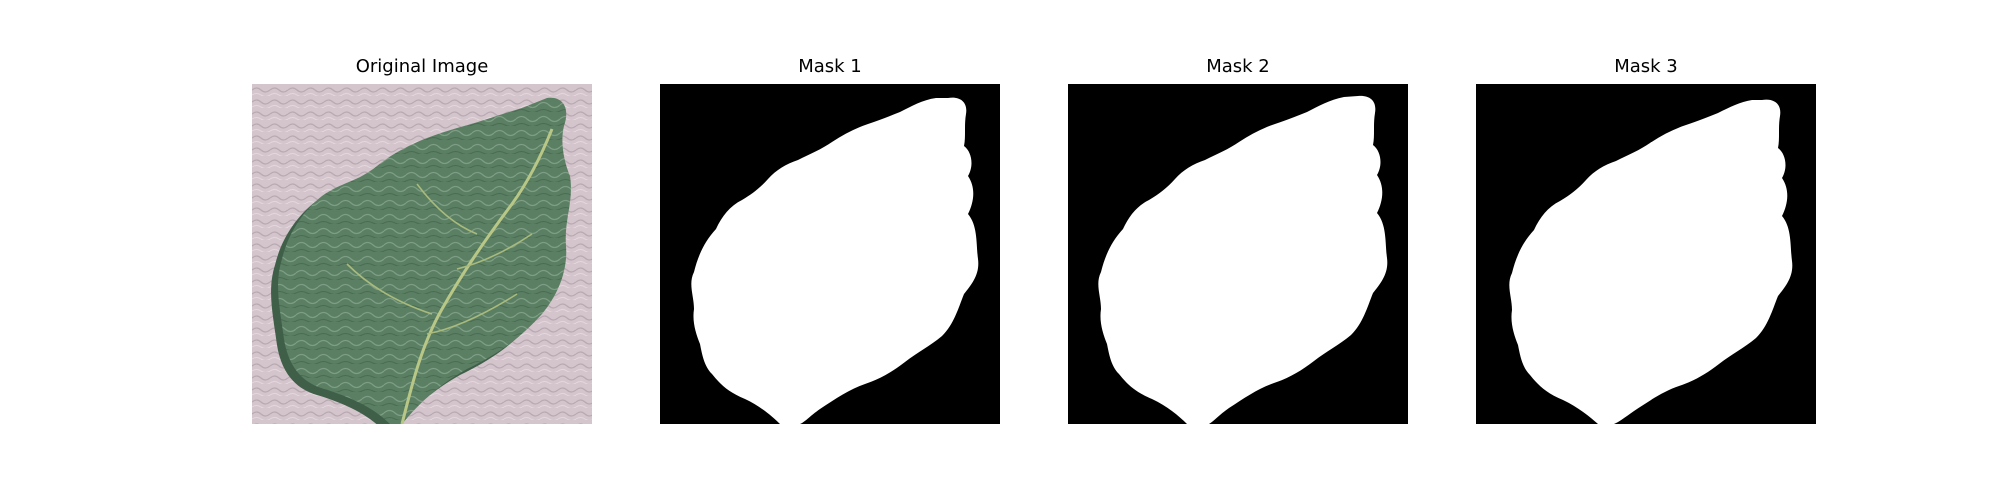  I want to click on panel-title: Original Image, so click(422, 66).